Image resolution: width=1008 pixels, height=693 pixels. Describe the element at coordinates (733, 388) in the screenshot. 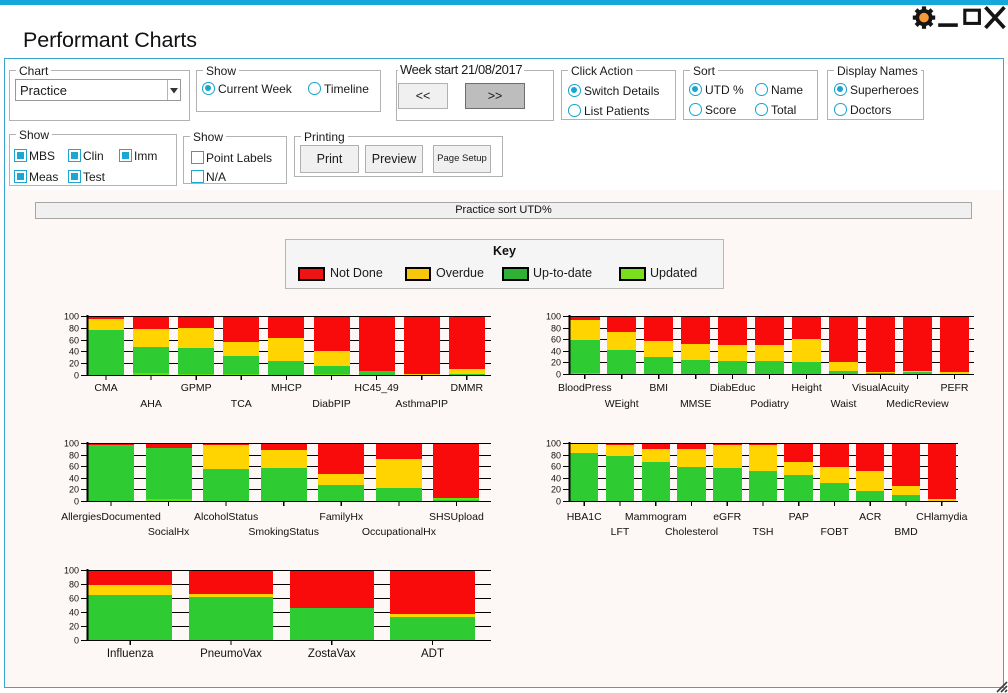

I see `svg-text: DiabEduc` at that location.